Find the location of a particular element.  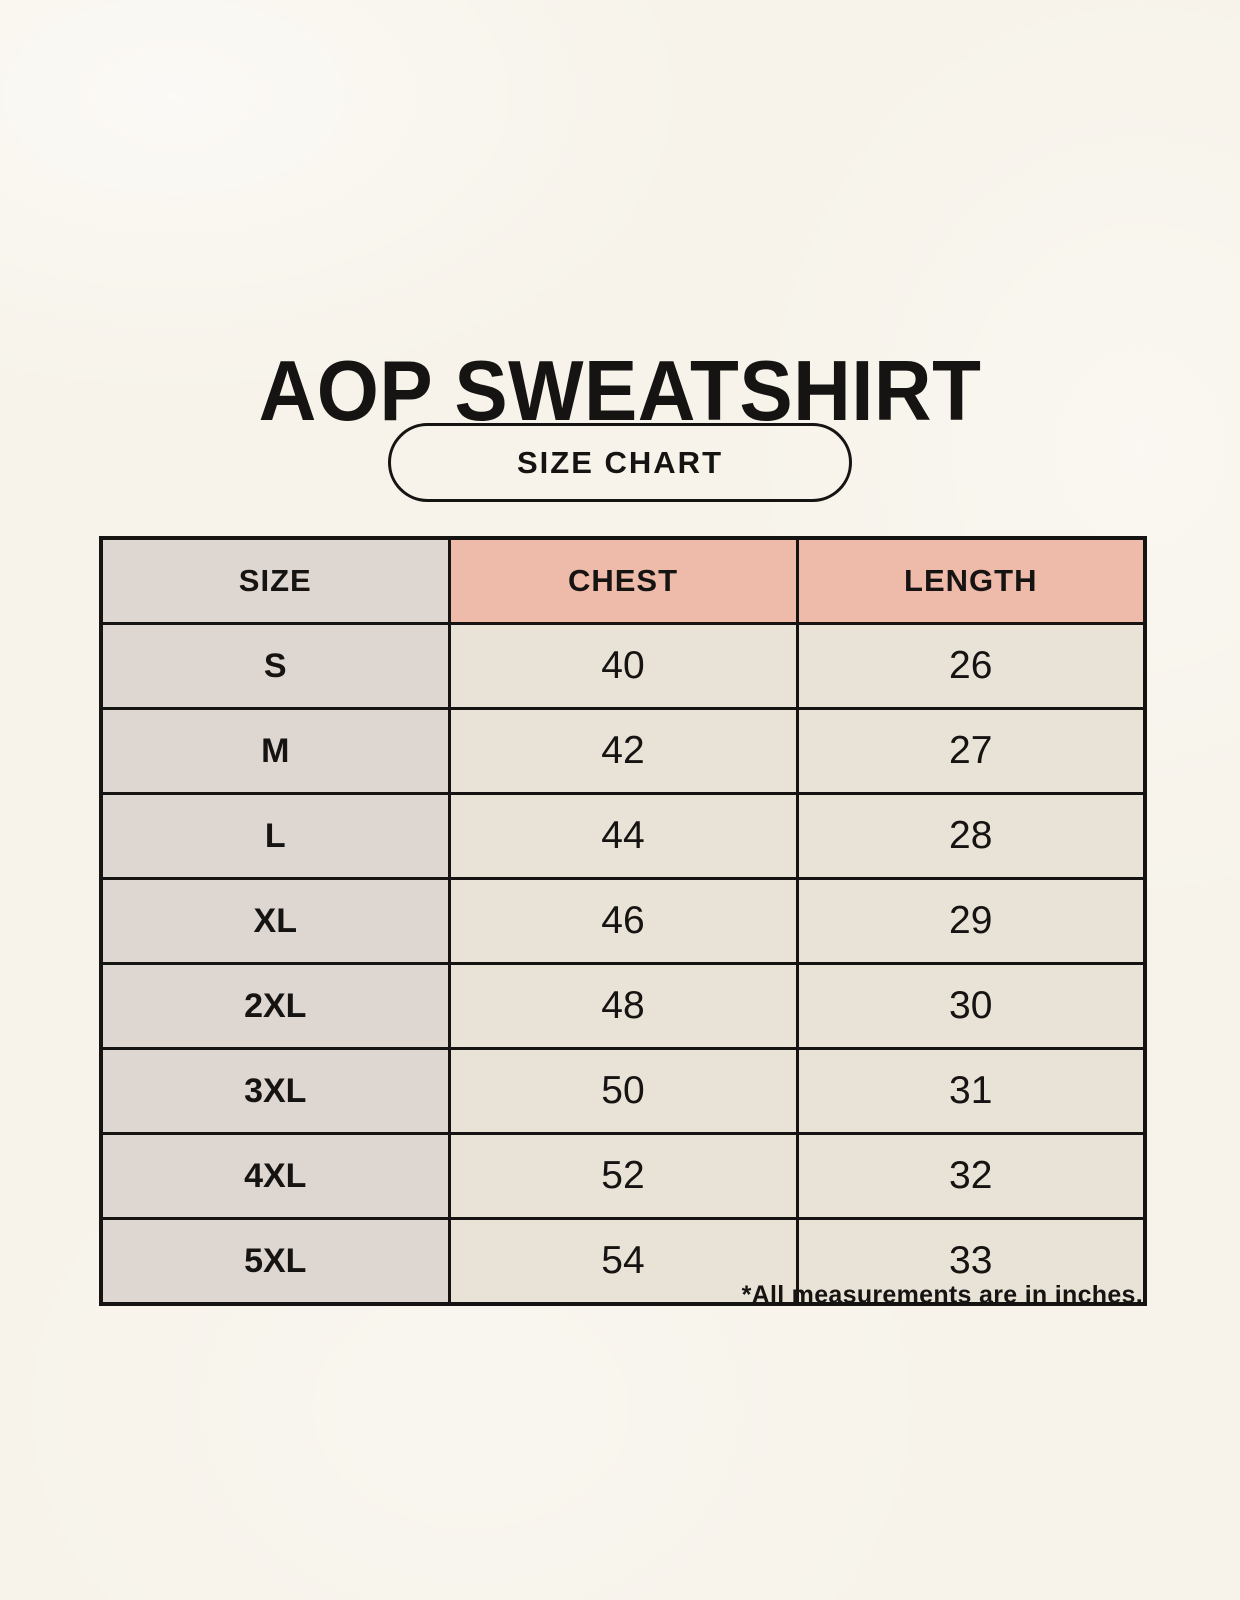

length-cell: 26 is located at coordinates (971, 666).